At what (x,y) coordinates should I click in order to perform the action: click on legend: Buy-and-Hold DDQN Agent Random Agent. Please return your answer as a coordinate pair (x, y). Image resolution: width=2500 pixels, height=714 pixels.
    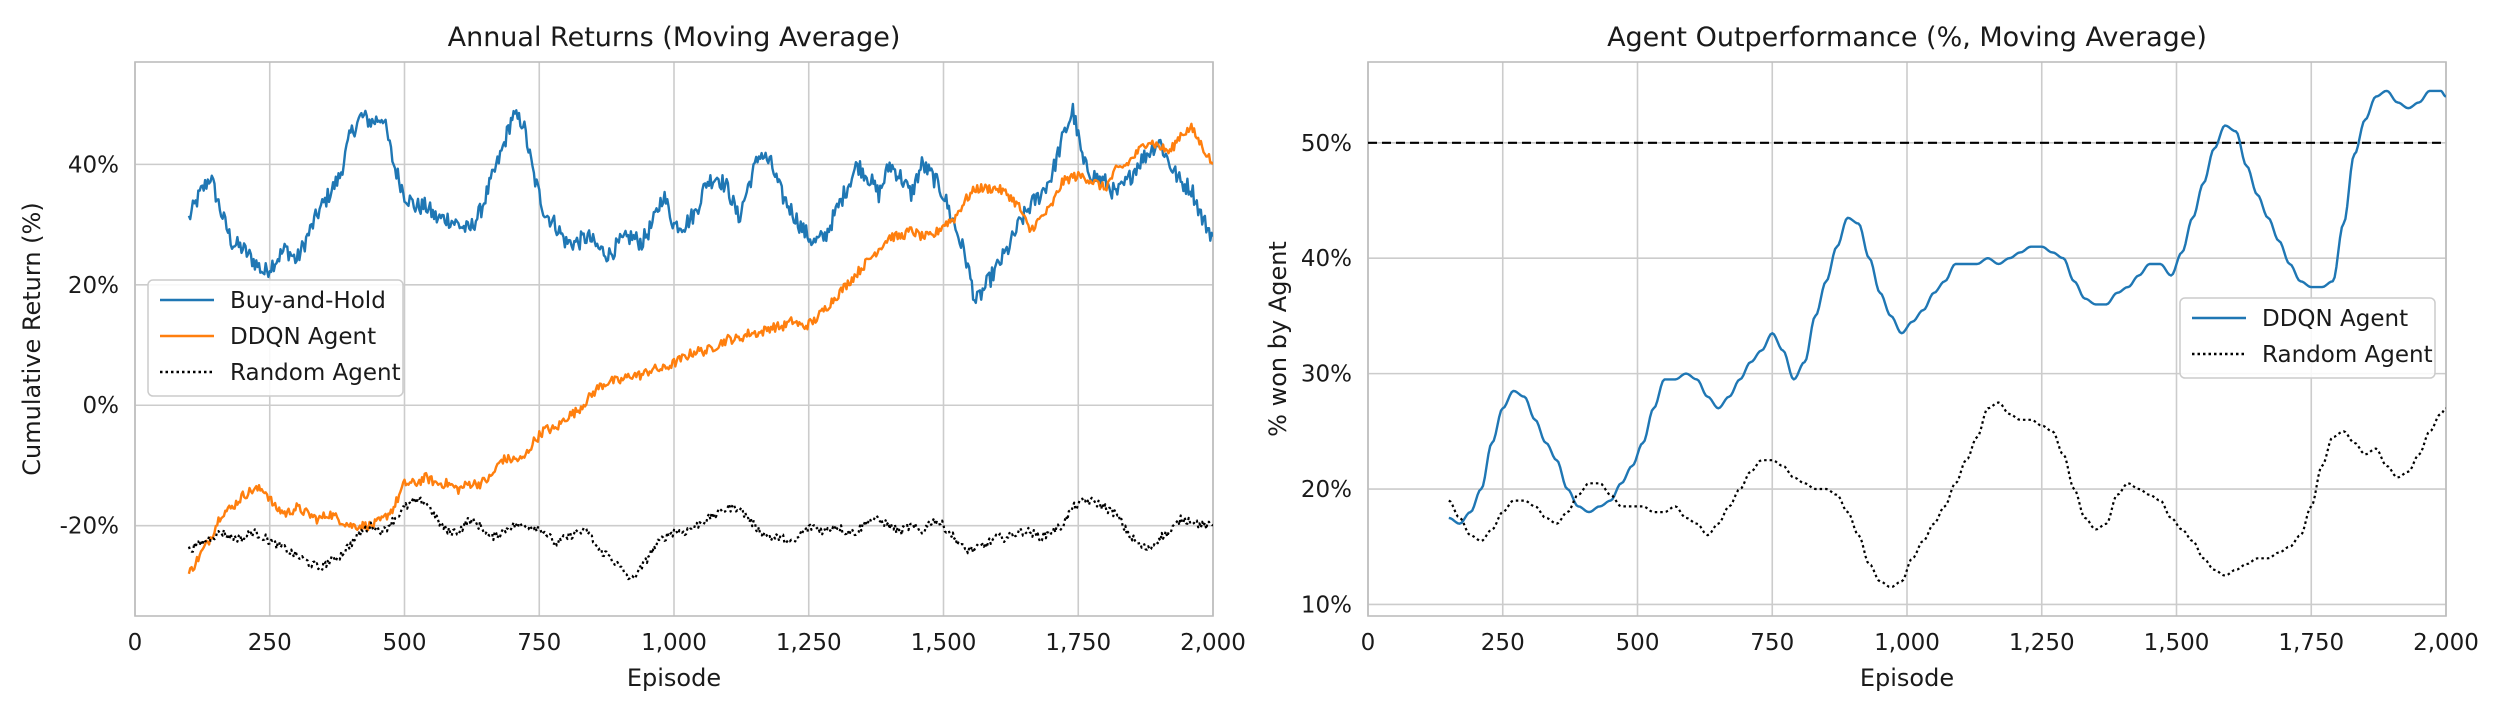
    Looking at the image, I should click on (275, 338).